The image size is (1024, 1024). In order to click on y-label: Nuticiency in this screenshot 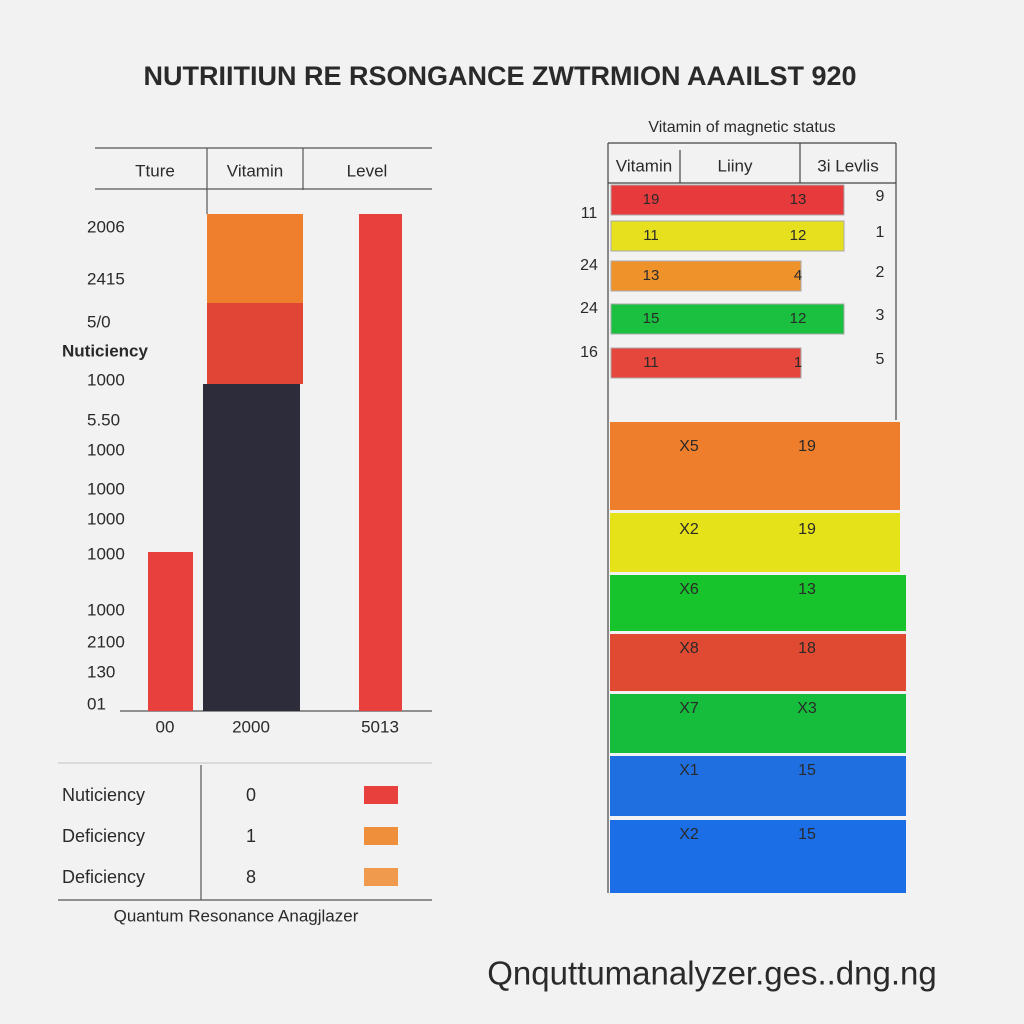, I will do `click(105, 350)`.